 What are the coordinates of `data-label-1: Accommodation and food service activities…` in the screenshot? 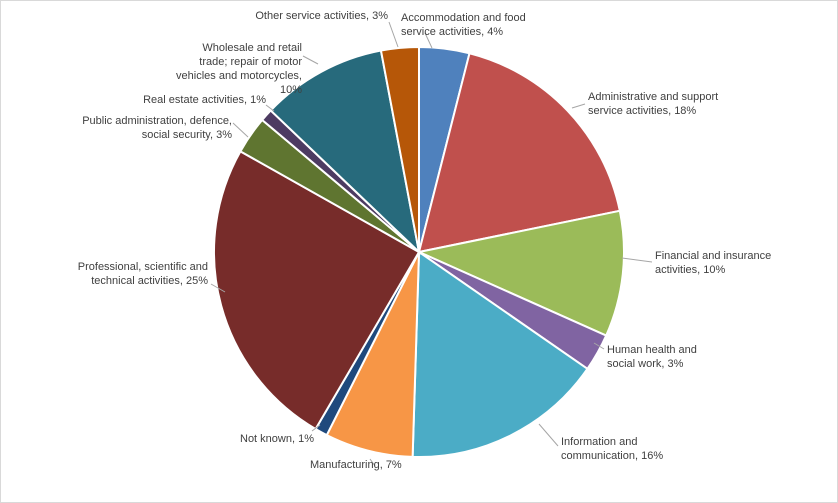 It's located at (463, 25).